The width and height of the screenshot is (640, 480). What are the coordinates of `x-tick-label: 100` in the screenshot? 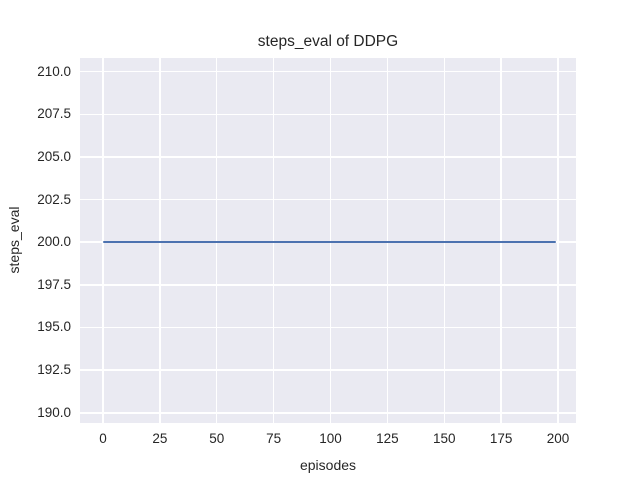 It's located at (330, 438).